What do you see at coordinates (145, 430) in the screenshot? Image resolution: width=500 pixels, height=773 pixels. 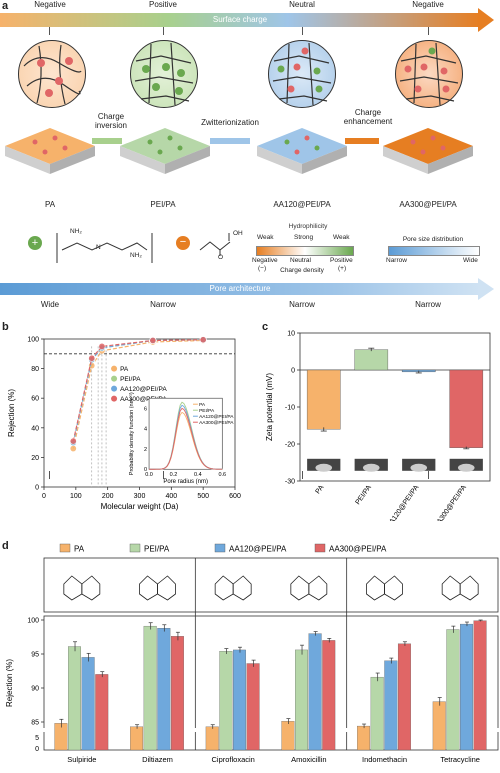 I see `inset-y-tick-label: 4` at bounding box center [145, 430].